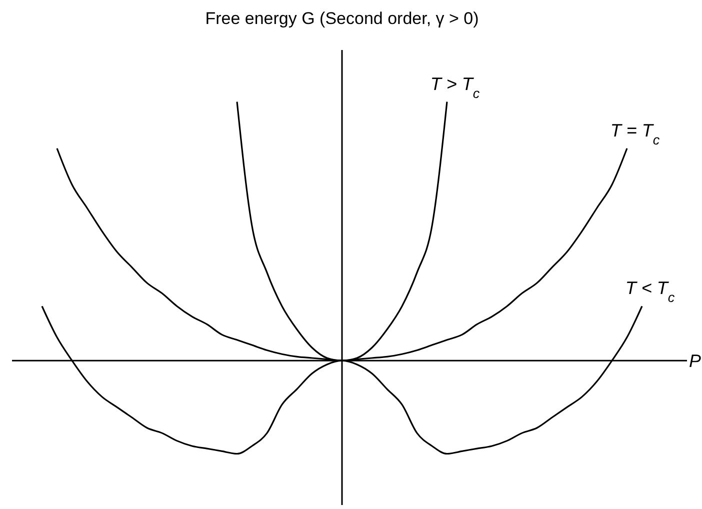 This screenshot has width=702, height=509. Describe the element at coordinates (650, 291) in the screenshot. I see `series-label: T < T$_{c}$` at that location.